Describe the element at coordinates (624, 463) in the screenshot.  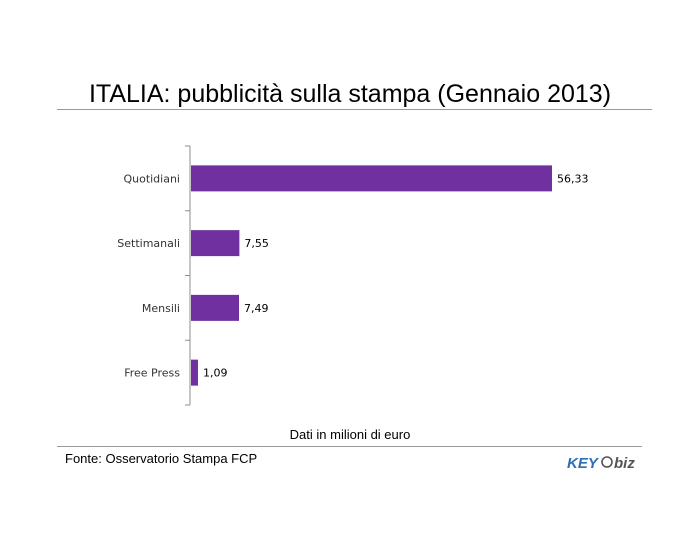
I see `logo-biz-text: biz` at that location.